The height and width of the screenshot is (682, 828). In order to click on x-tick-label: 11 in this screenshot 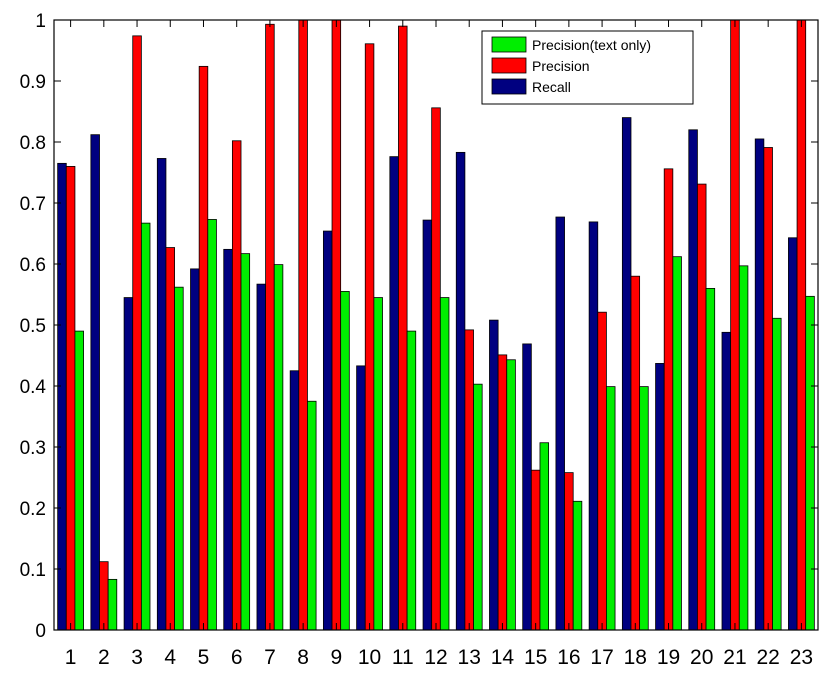, I will do `click(403, 657)`.